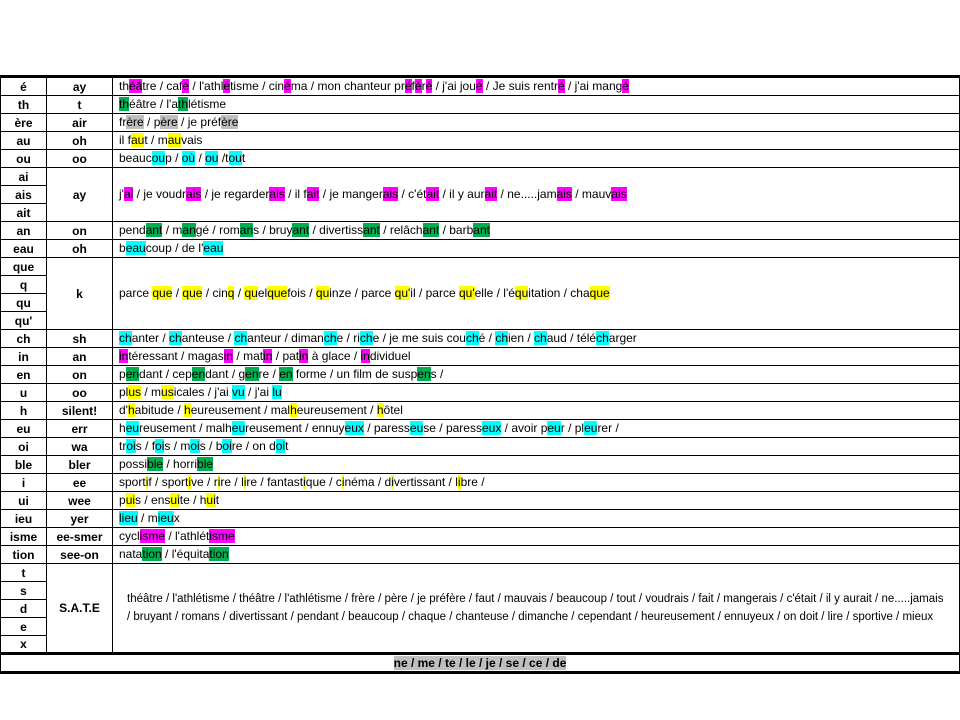 The height and width of the screenshot is (720, 960). I want to click on sound-cell: k, so click(79, 293).